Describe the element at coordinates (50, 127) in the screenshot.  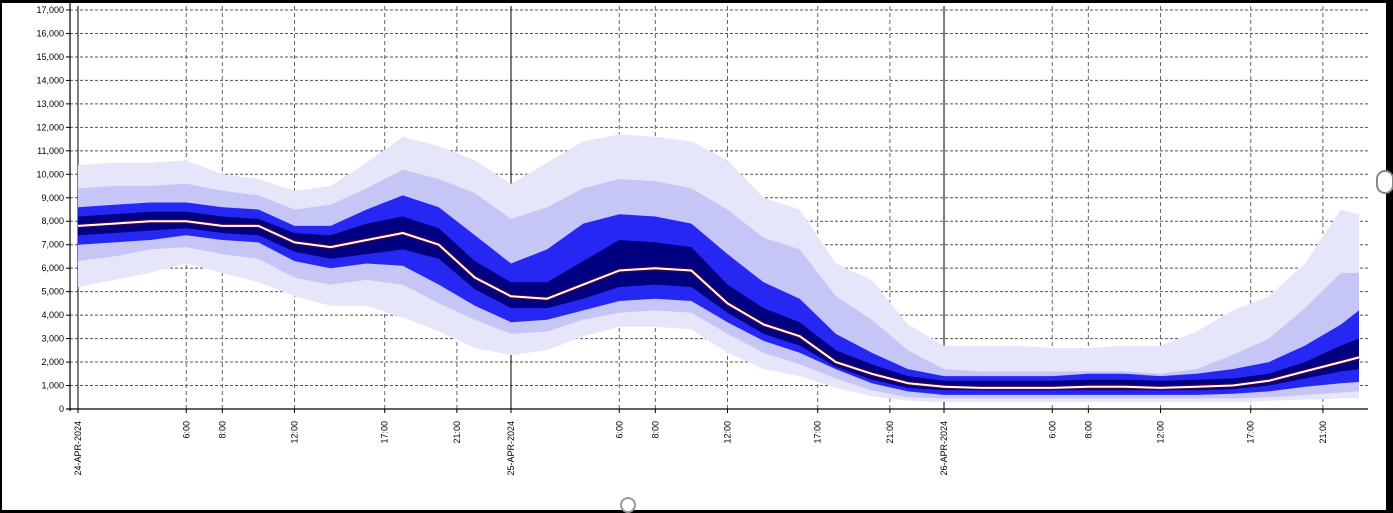
I see `y-tick-label: 12,000` at that location.